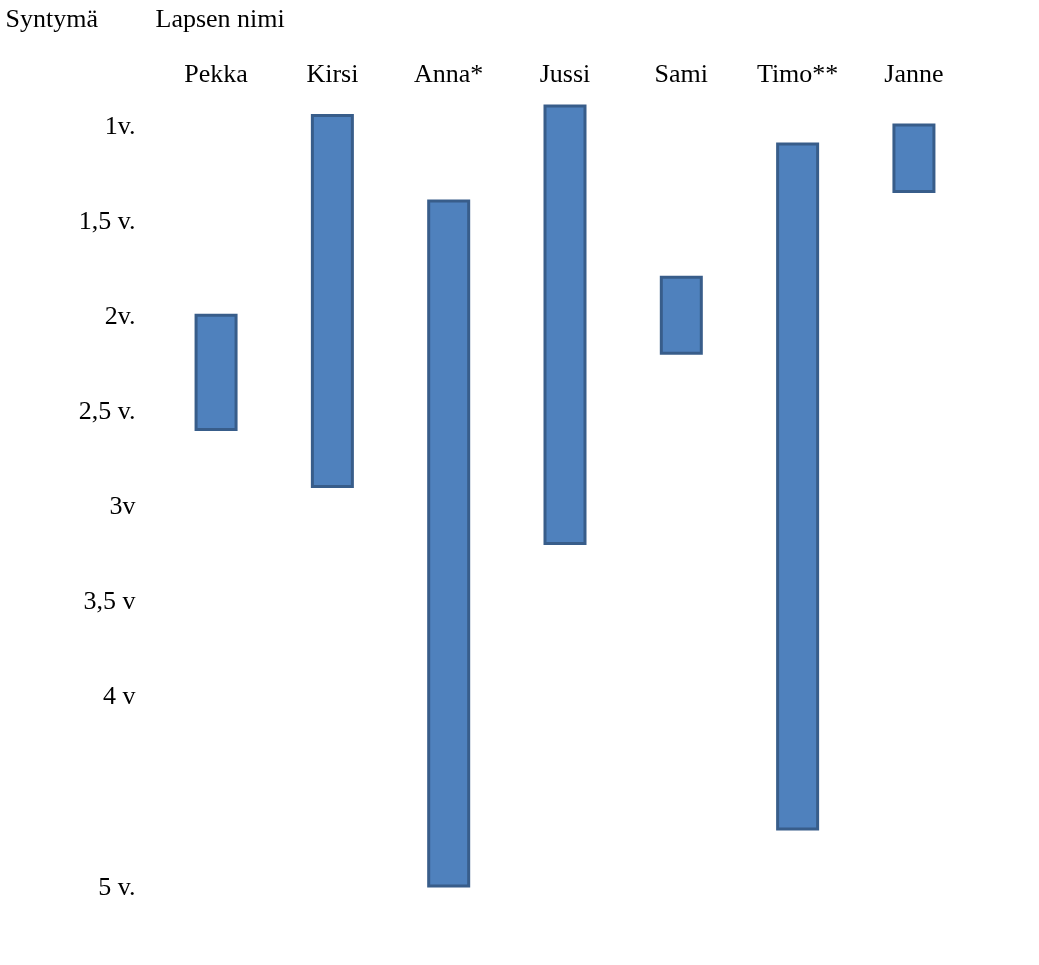 The image size is (1039, 965). What do you see at coordinates (117, 886) in the screenshot?
I see `y-tick-label: 5 v.` at bounding box center [117, 886].